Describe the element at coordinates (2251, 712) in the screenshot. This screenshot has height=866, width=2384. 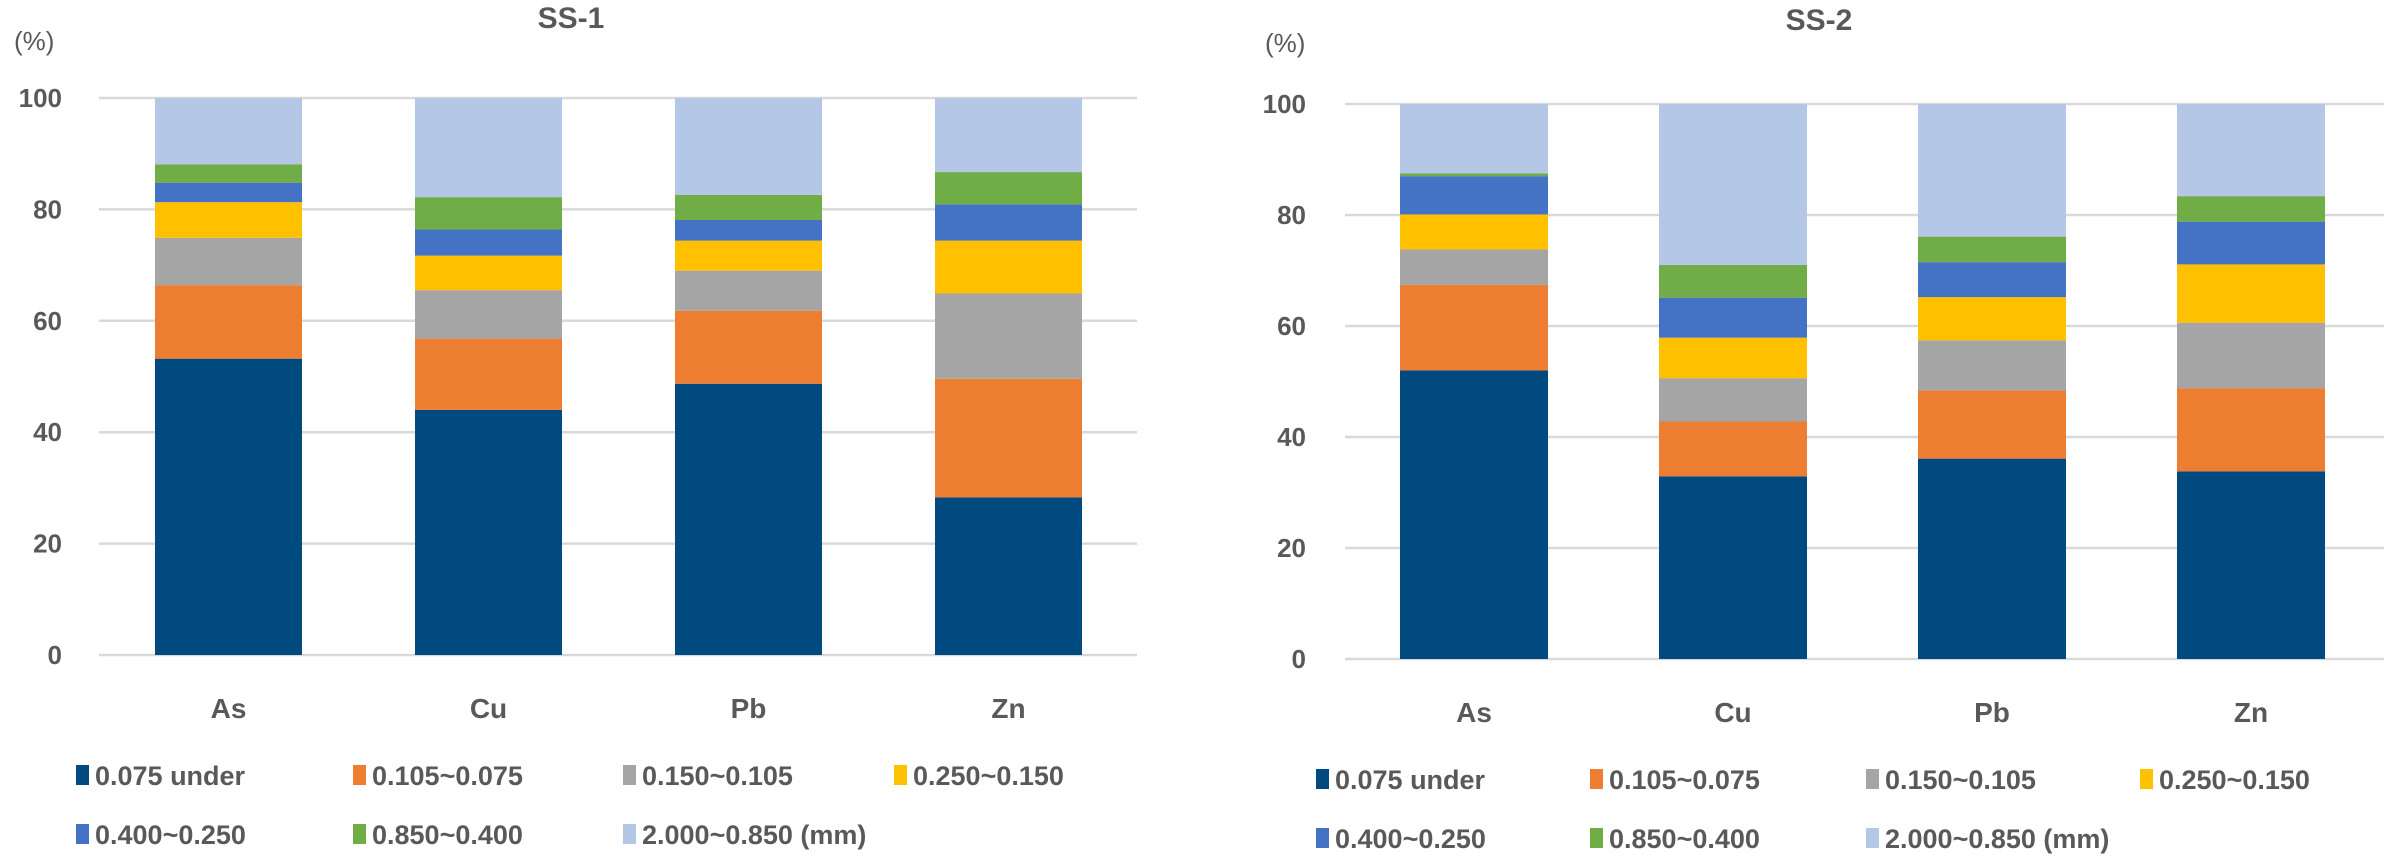
I see `x-tick-label: Zn` at that location.